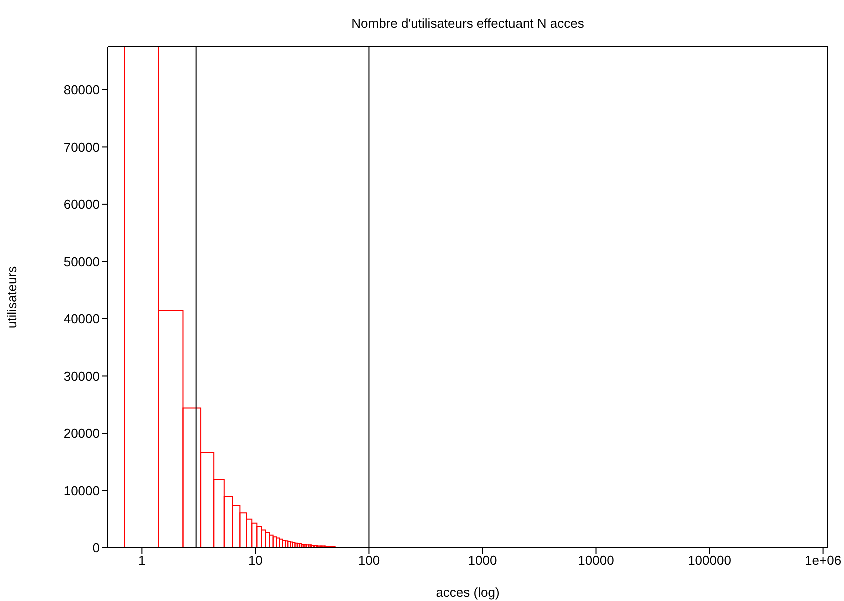 This screenshot has width=844, height=601. What do you see at coordinates (82, 319) in the screenshot?
I see `y-tick-label: 40000` at bounding box center [82, 319].